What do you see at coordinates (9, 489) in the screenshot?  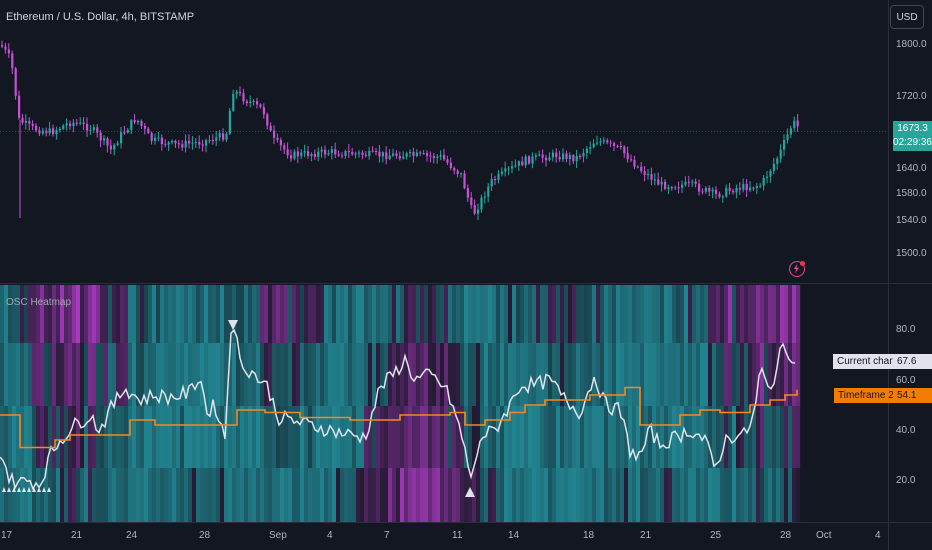 I see `triangle-up-icon` at bounding box center [9, 489].